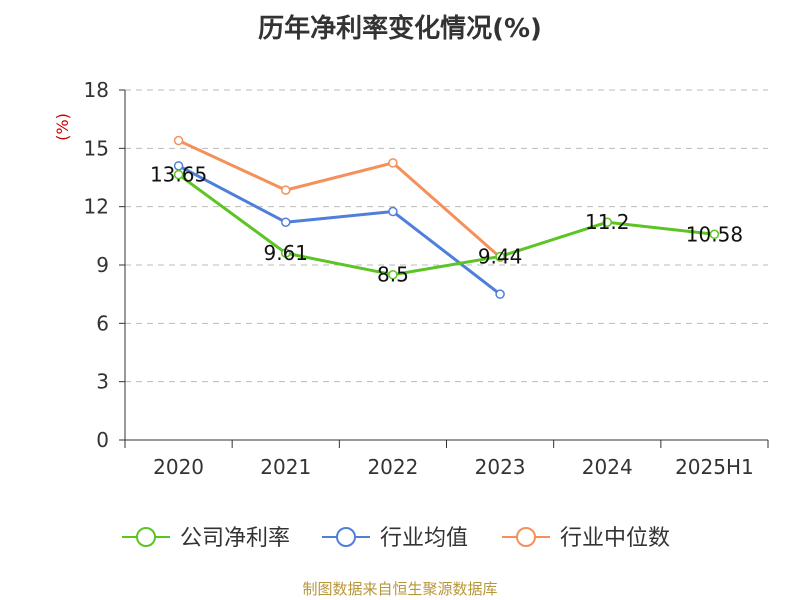  What do you see at coordinates (607, 467) in the screenshot?
I see `x-tick-label: 2024` at bounding box center [607, 467].